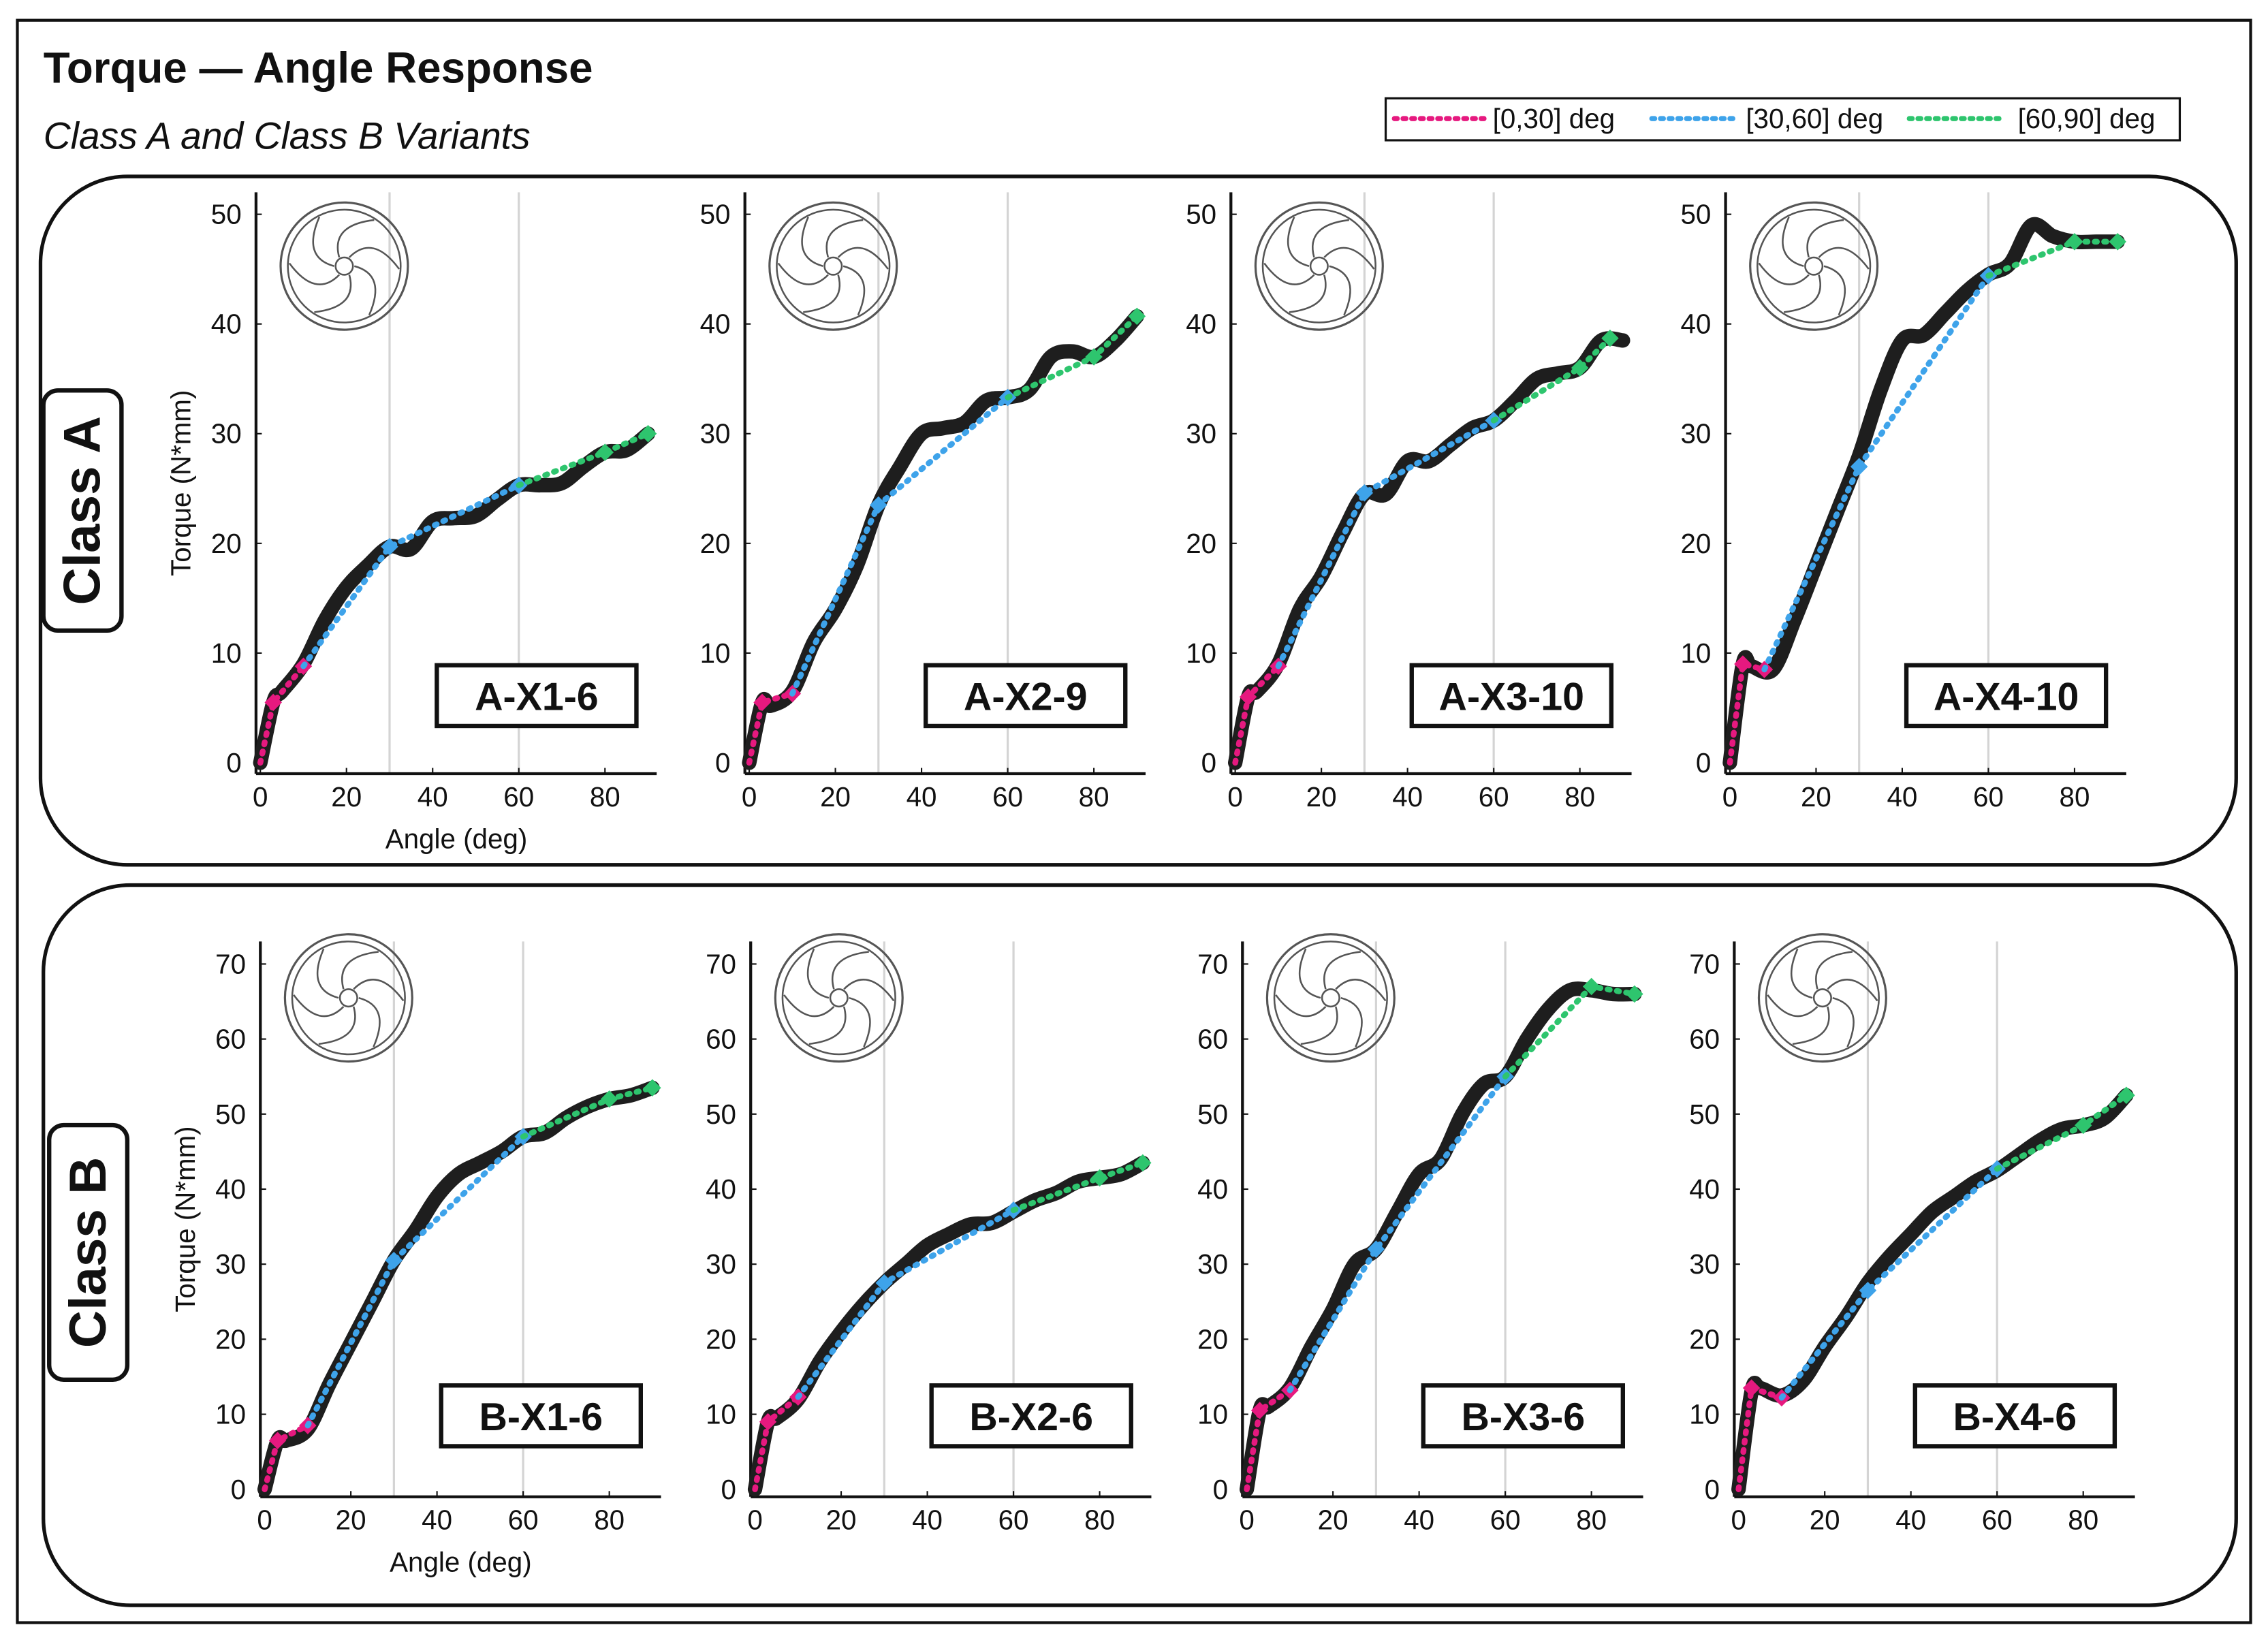  I want to click on y-axis-label: Torque (N*mm), so click(180, 483).